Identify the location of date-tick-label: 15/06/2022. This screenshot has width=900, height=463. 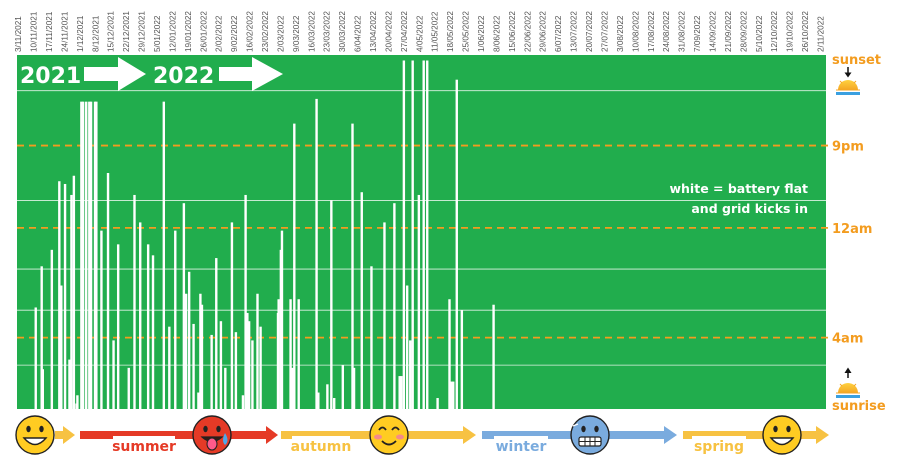
(512, 31).